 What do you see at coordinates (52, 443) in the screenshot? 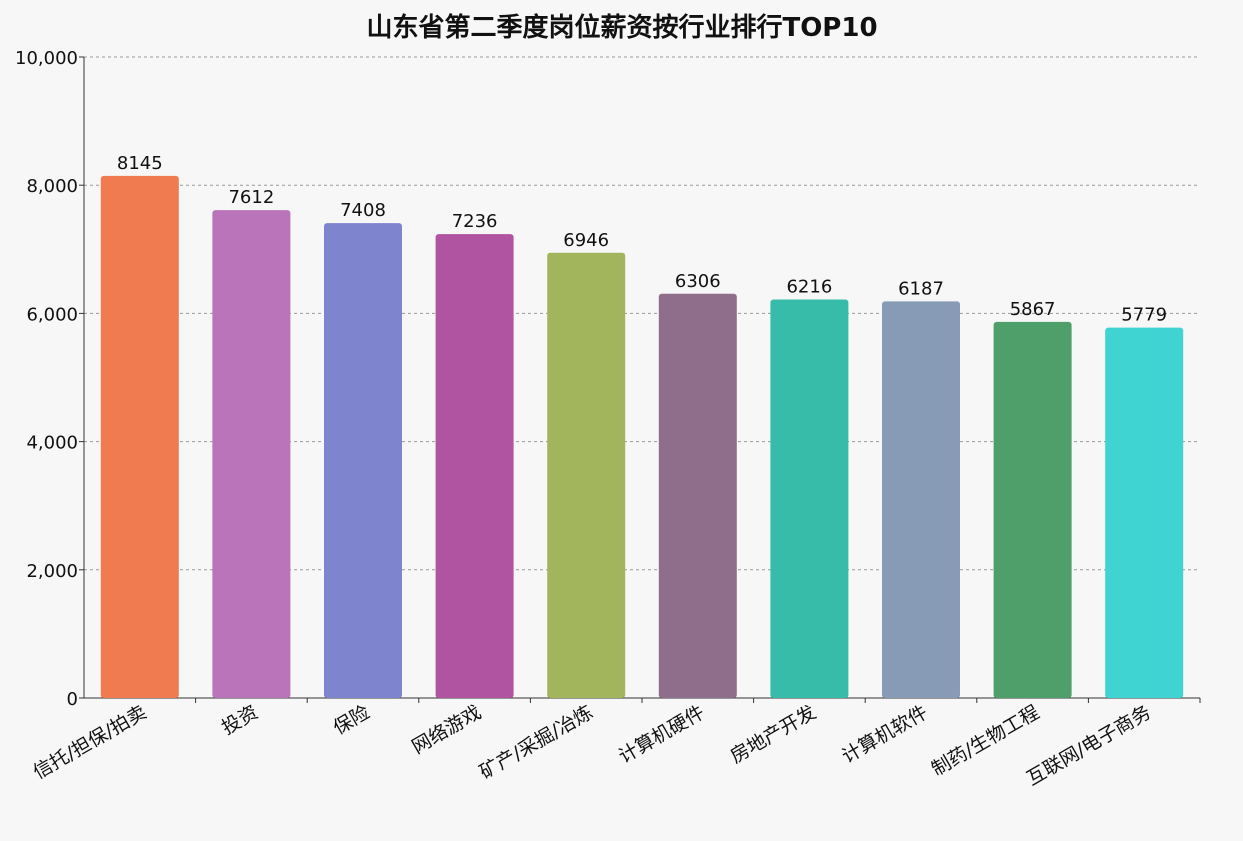
I see `y-tick-label: 4,000` at bounding box center [52, 443].